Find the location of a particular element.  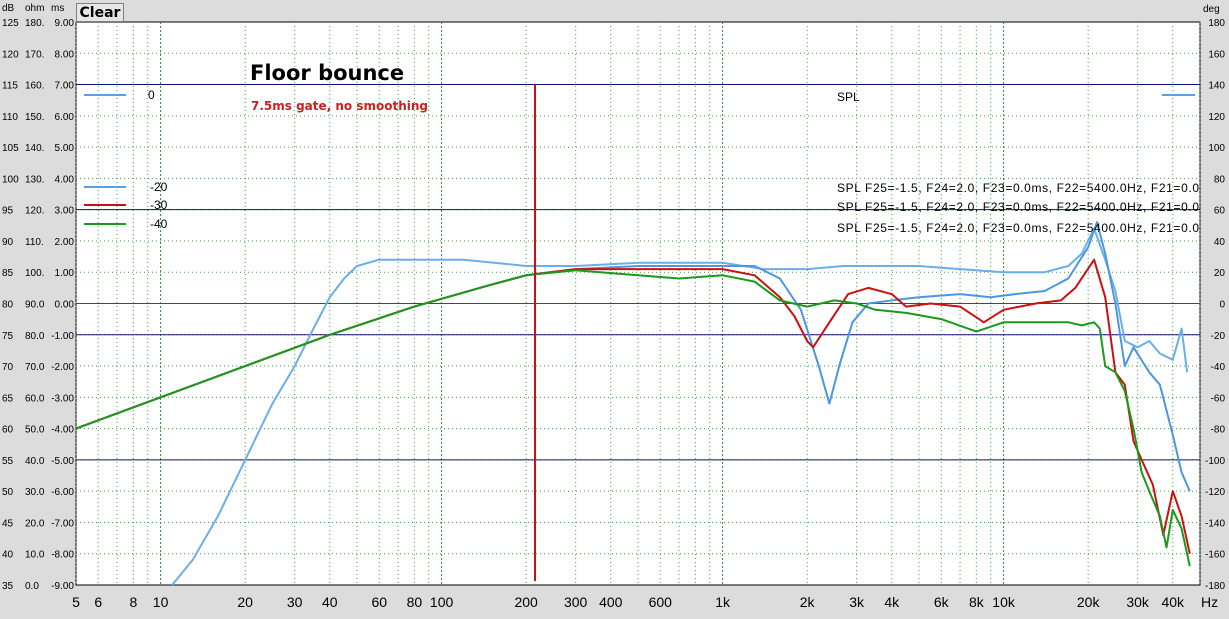

left-tick-ohm: 10.0 is located at coordinates (35, 555).